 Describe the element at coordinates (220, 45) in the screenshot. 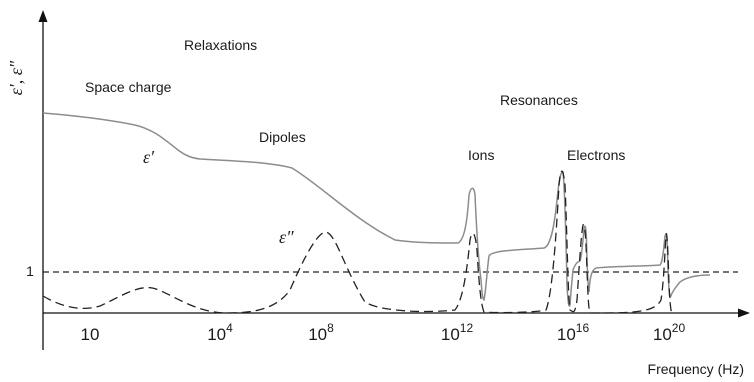

I see `relaxations-label: Relaxations` at that location.